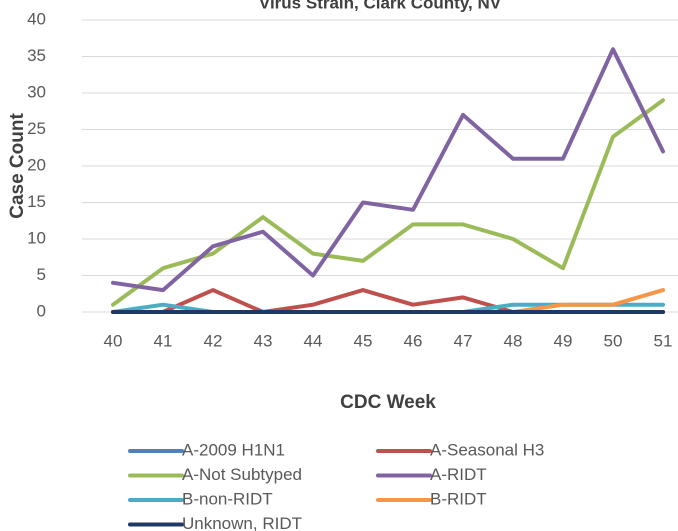  I want to click on y-tick-label: 40, so click(36, 18).